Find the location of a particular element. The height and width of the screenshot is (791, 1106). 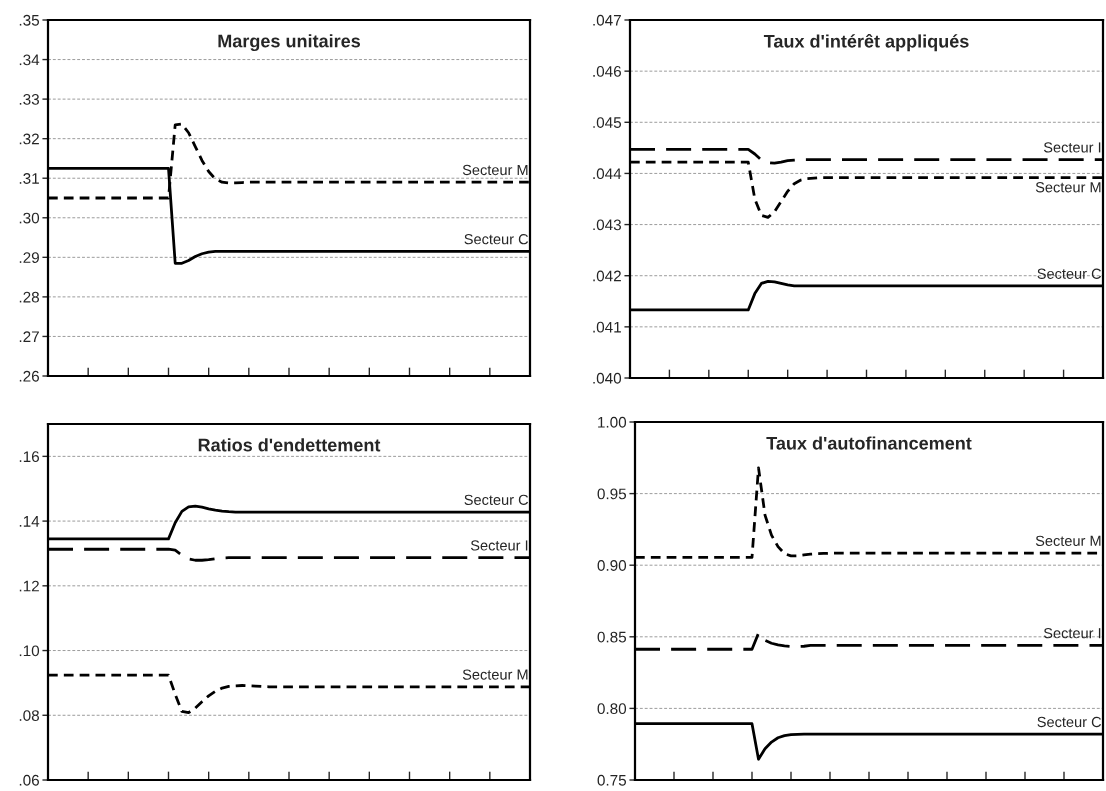

y-tick-label: .30 is located at coordinates (29, 218).